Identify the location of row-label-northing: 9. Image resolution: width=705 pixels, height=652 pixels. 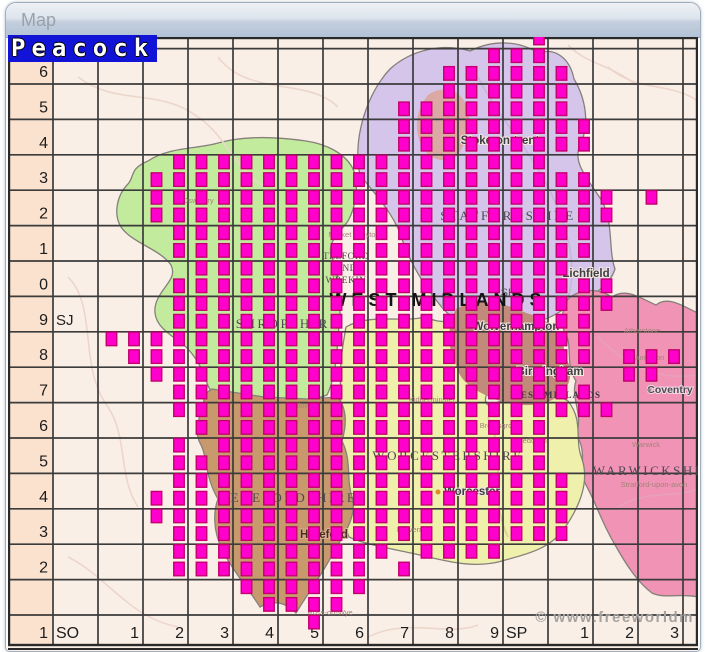
(43, 320).